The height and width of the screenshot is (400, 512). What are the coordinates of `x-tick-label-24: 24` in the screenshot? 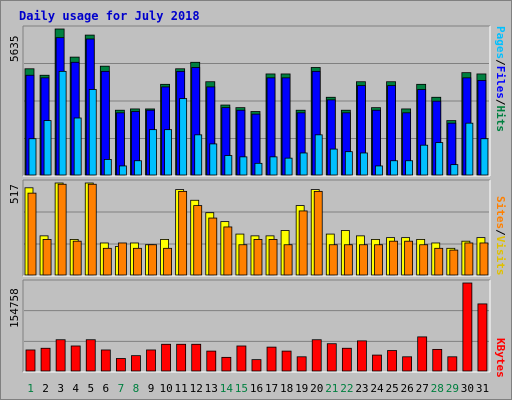 It's located at (377, 388).